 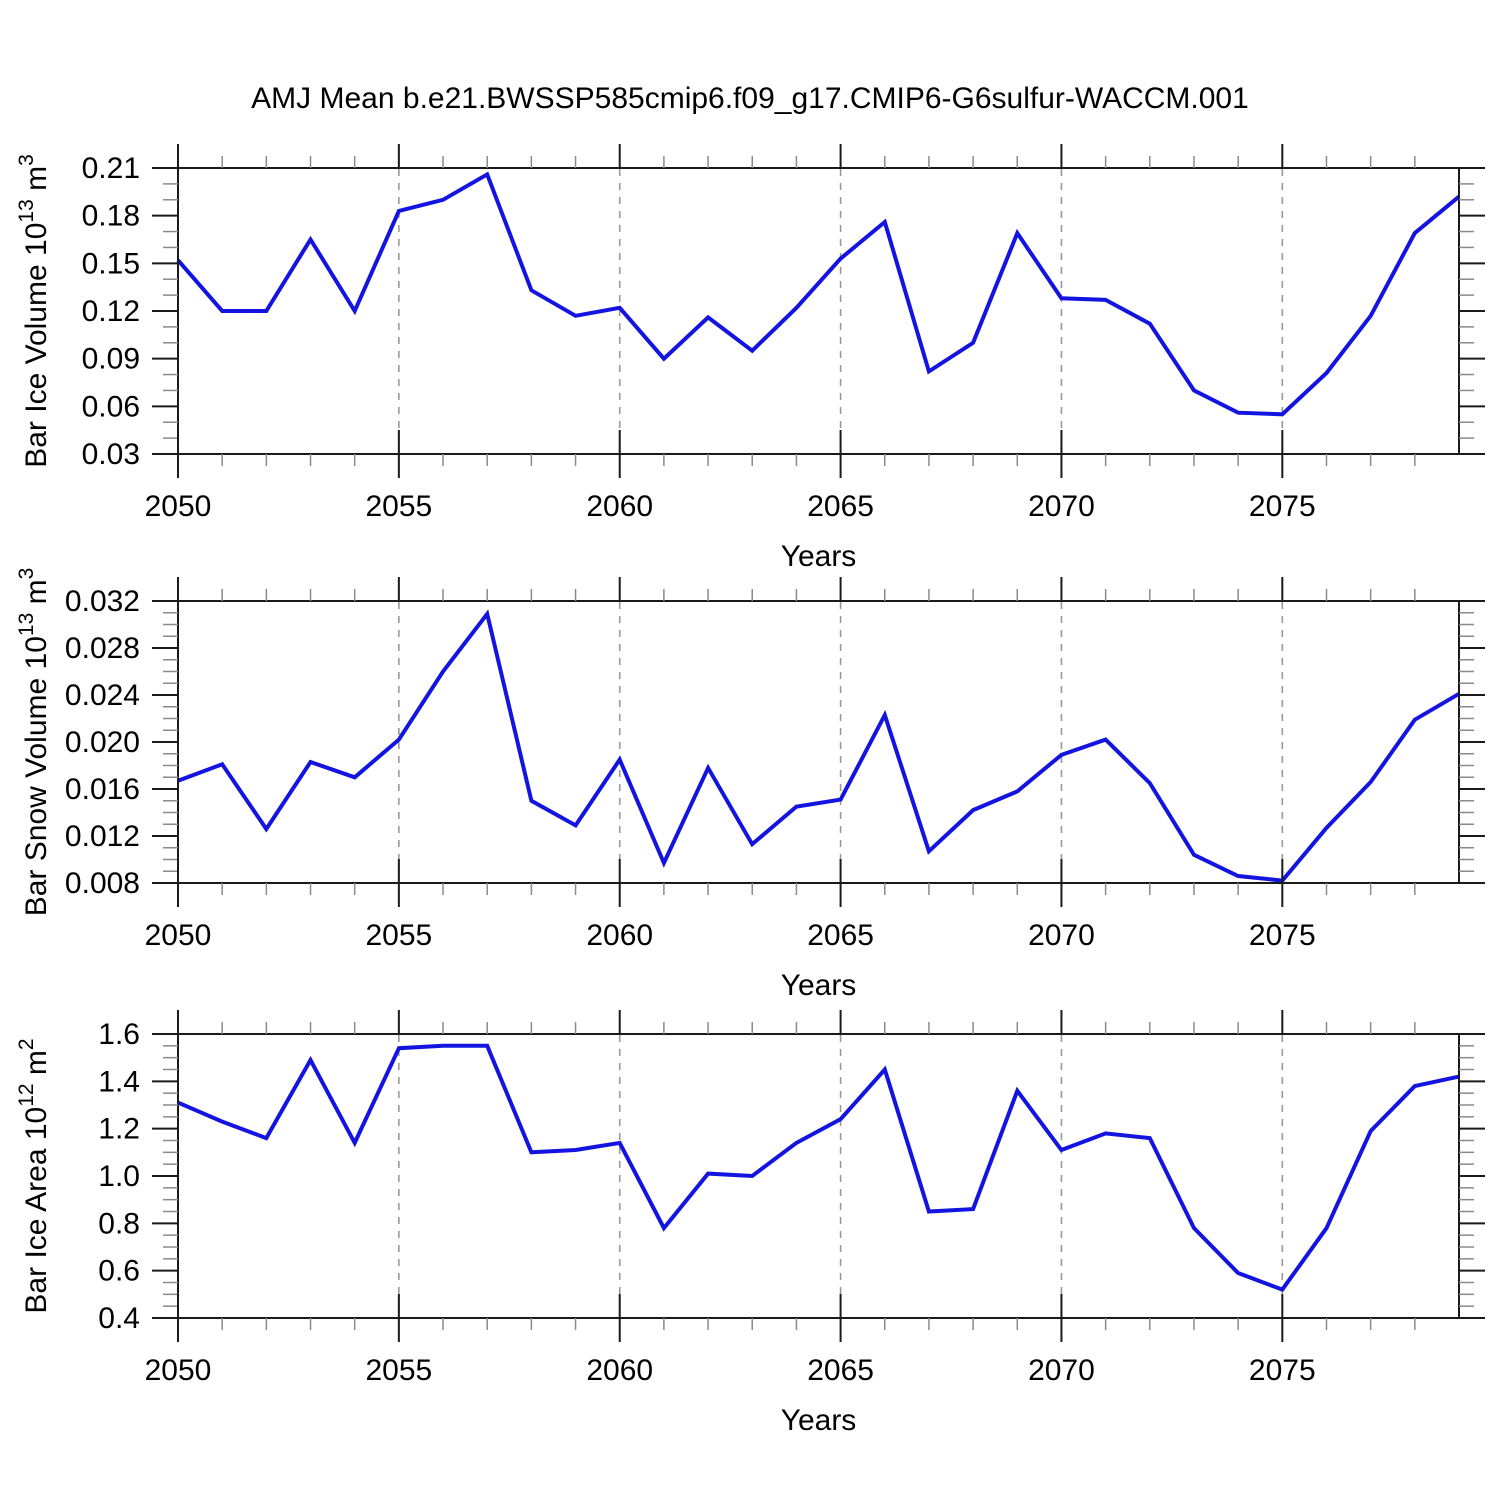 What do you see at coordinates (119, 1223) in the screenshot?
I see `y-tick-label: 0.8` at bounding box center [119, 1223].